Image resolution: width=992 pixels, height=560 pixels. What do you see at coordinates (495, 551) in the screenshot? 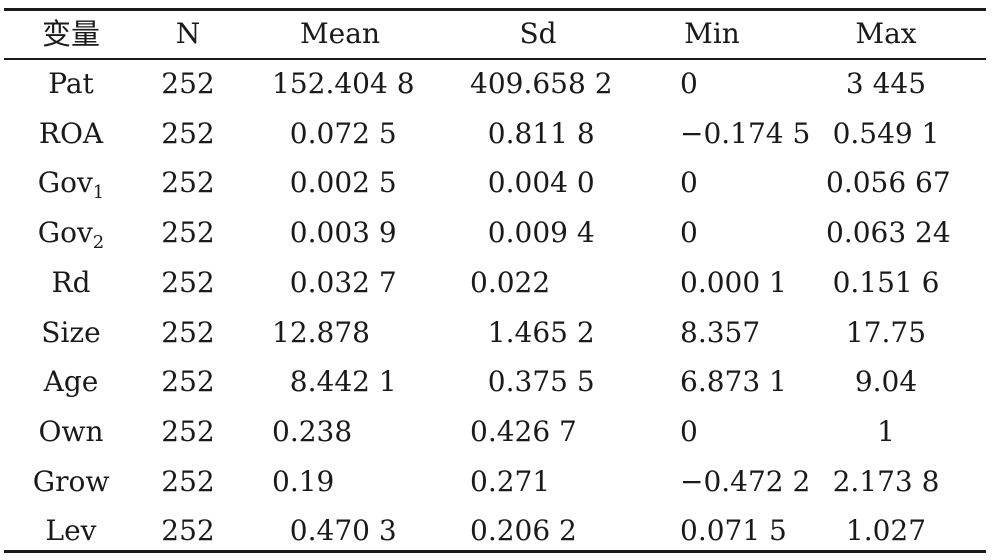
I see `bottom-rule` at bounding box center [495, 551].